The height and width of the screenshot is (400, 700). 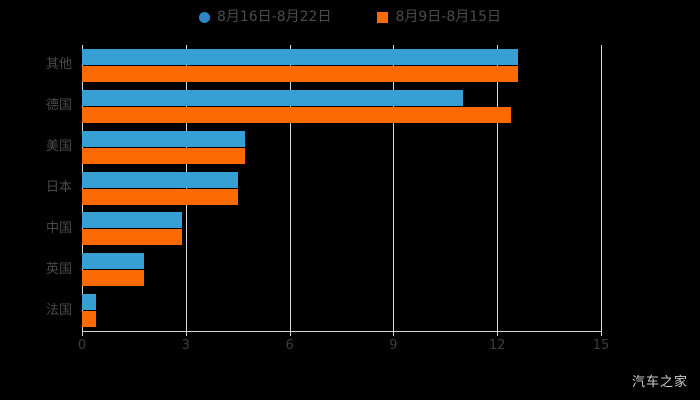 What do you see at coordinates (659, 382) in the screenshot?
I see `watermark: 汽车之家` at bounding box center [659, 382].